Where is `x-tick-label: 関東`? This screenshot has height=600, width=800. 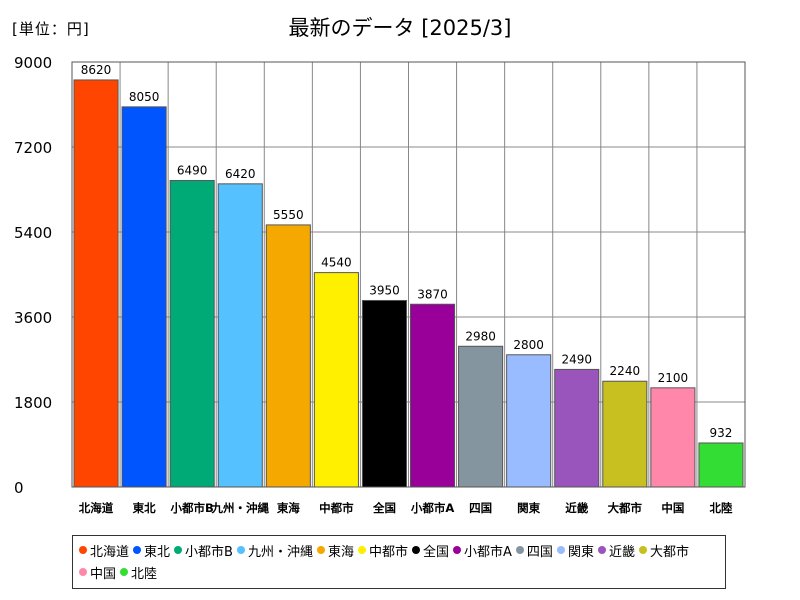 x-tick-label: 関東 is located at coordinates (528, 508).